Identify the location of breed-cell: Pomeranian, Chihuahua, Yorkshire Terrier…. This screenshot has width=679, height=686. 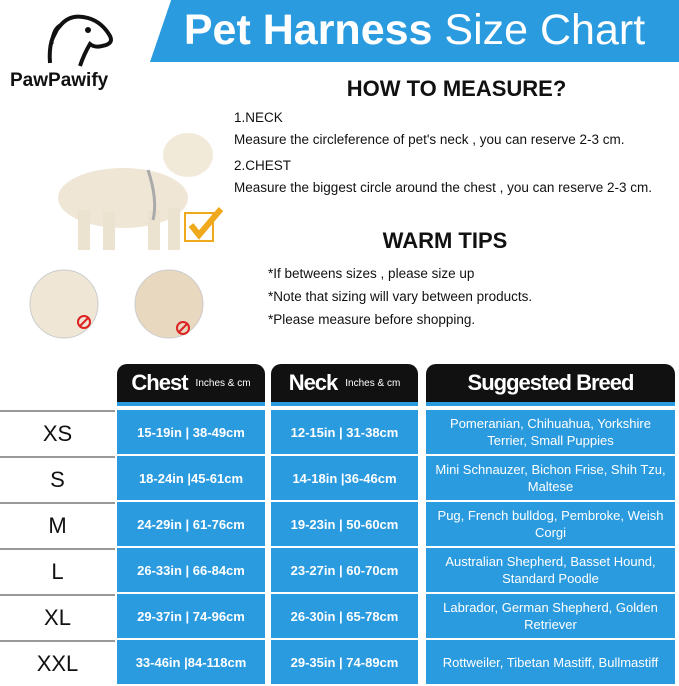
(550, 432).